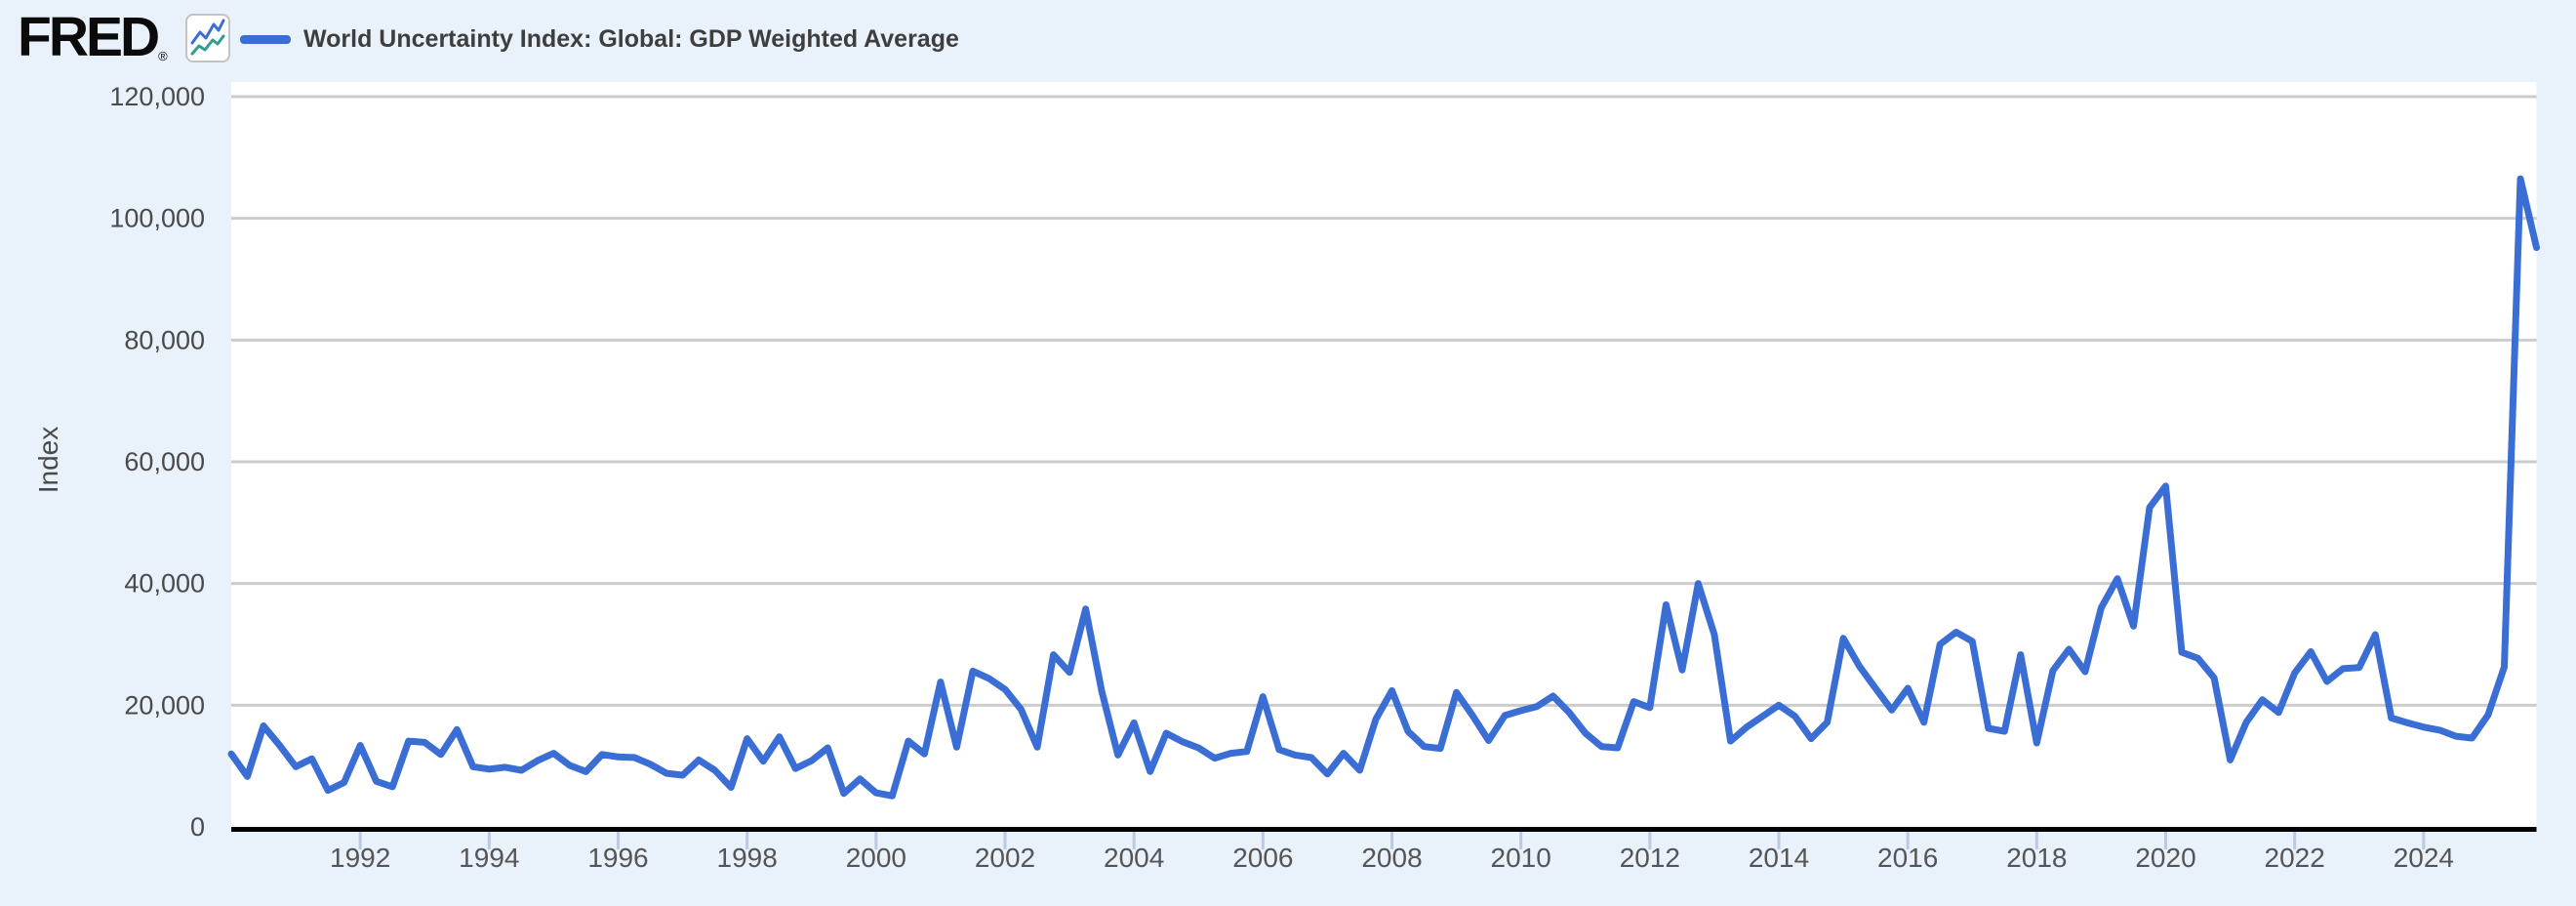  I want to click on y-tick-label-120000: 120,000, so click(157, 96).